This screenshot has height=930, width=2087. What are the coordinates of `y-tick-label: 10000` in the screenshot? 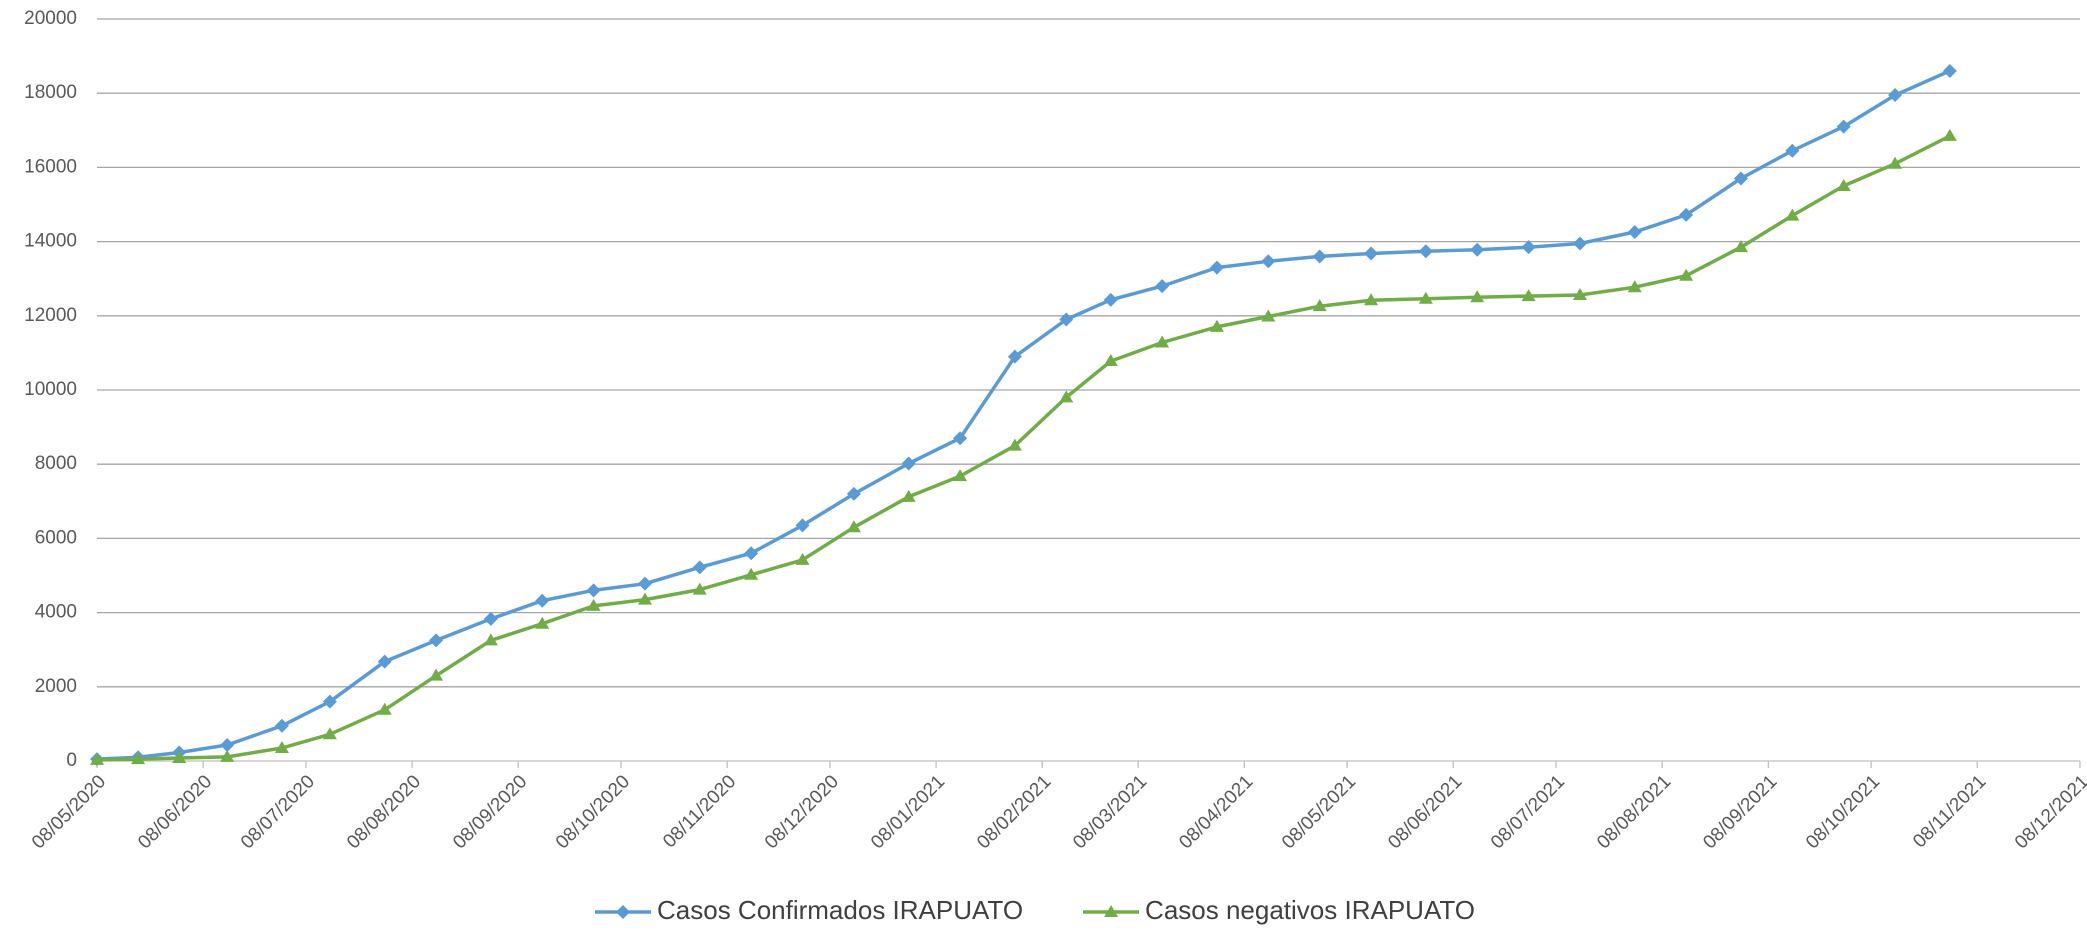 It's located at (50, 389).